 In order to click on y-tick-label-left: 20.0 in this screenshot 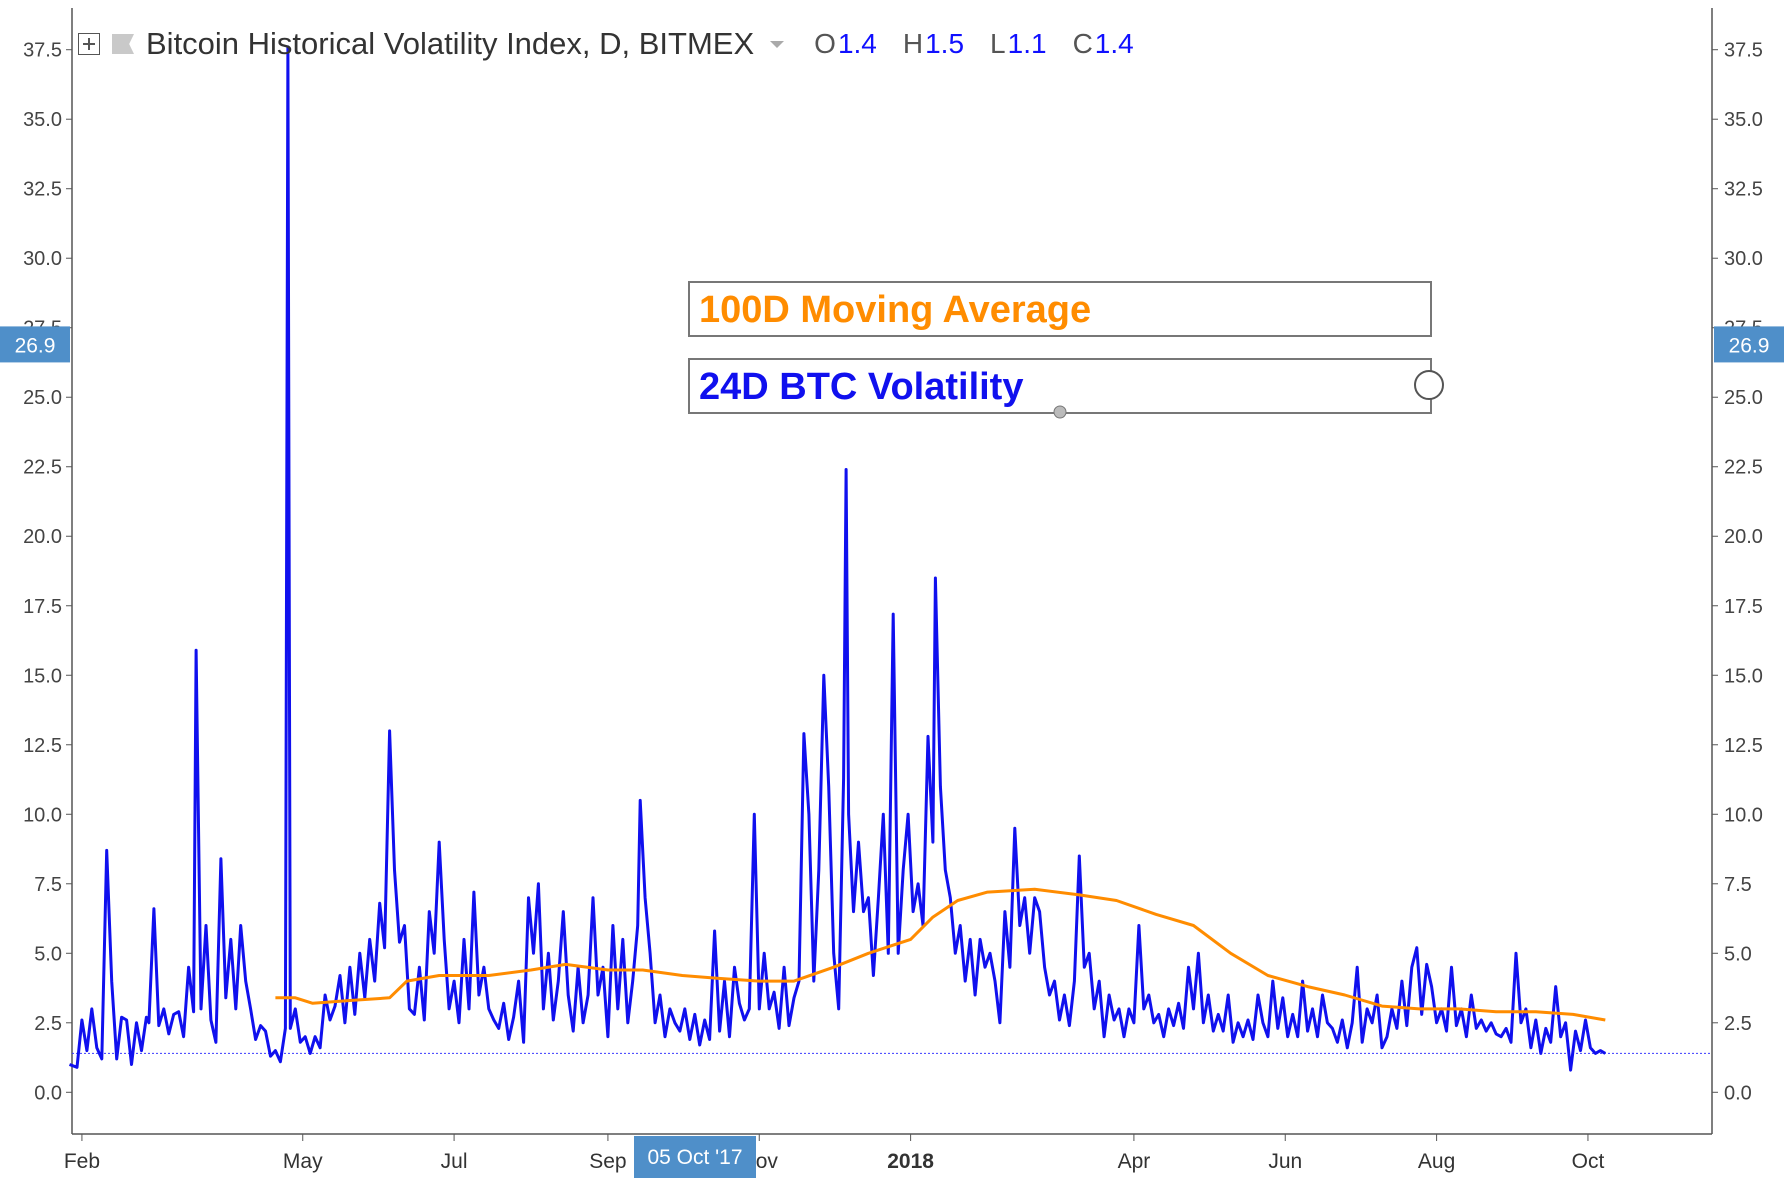, I will do `click(42, 537)`.